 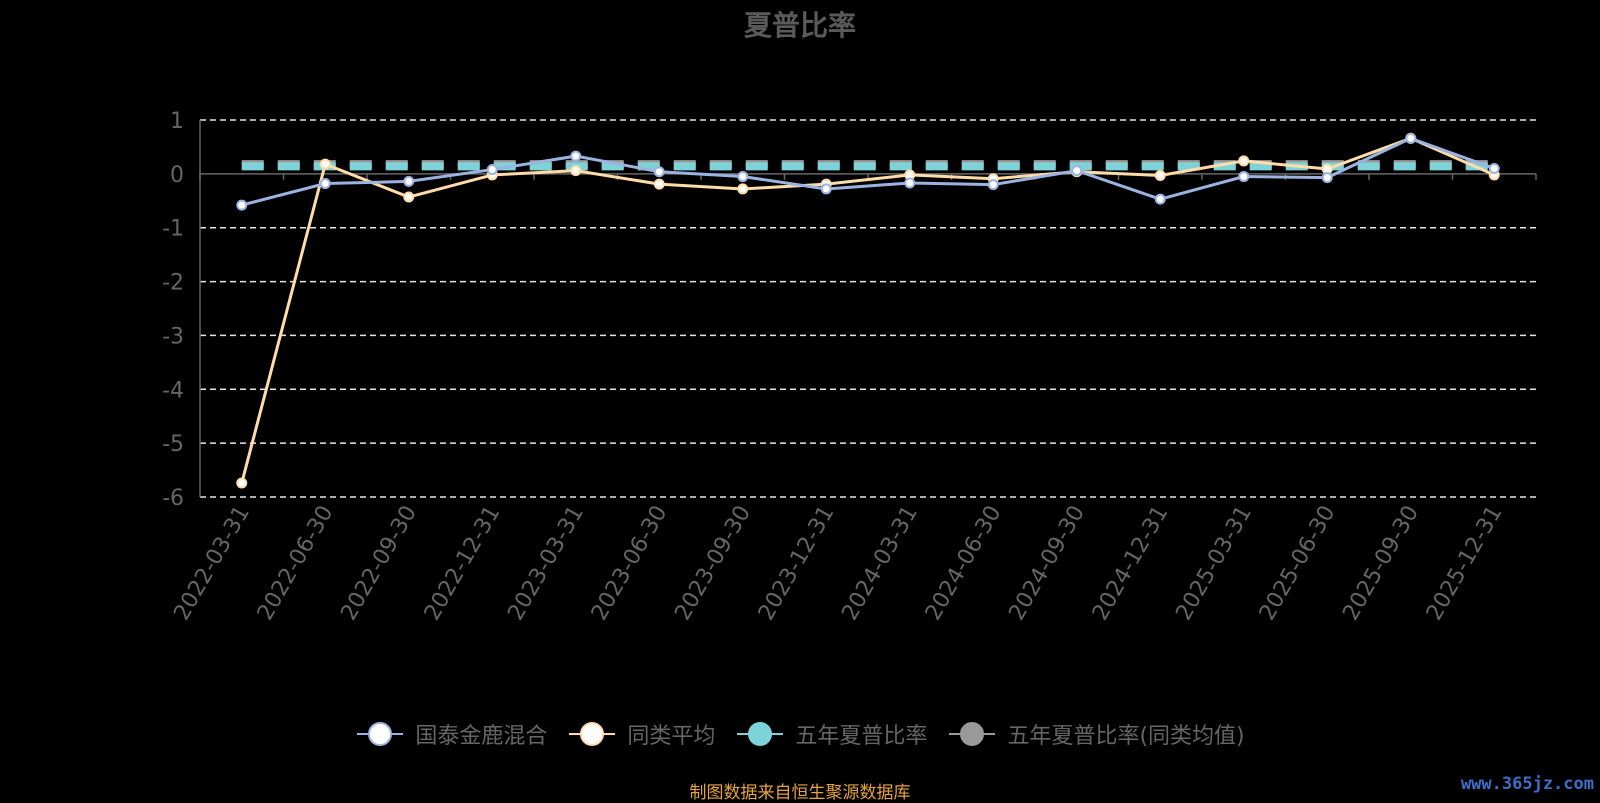 I want to click on legend-item-five-year-sharpe-avg: 五年夏普比率(同类均值), so click(x=1096, y=734).